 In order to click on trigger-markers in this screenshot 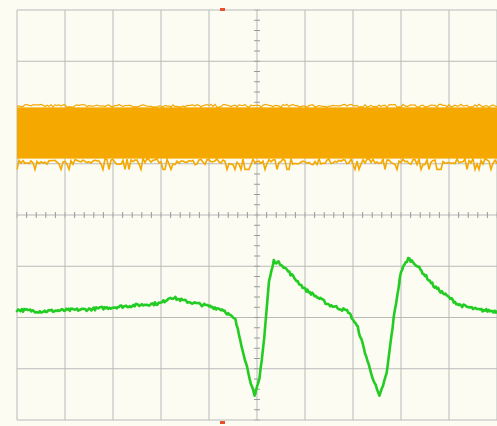, I will do `click(222, 216)`.